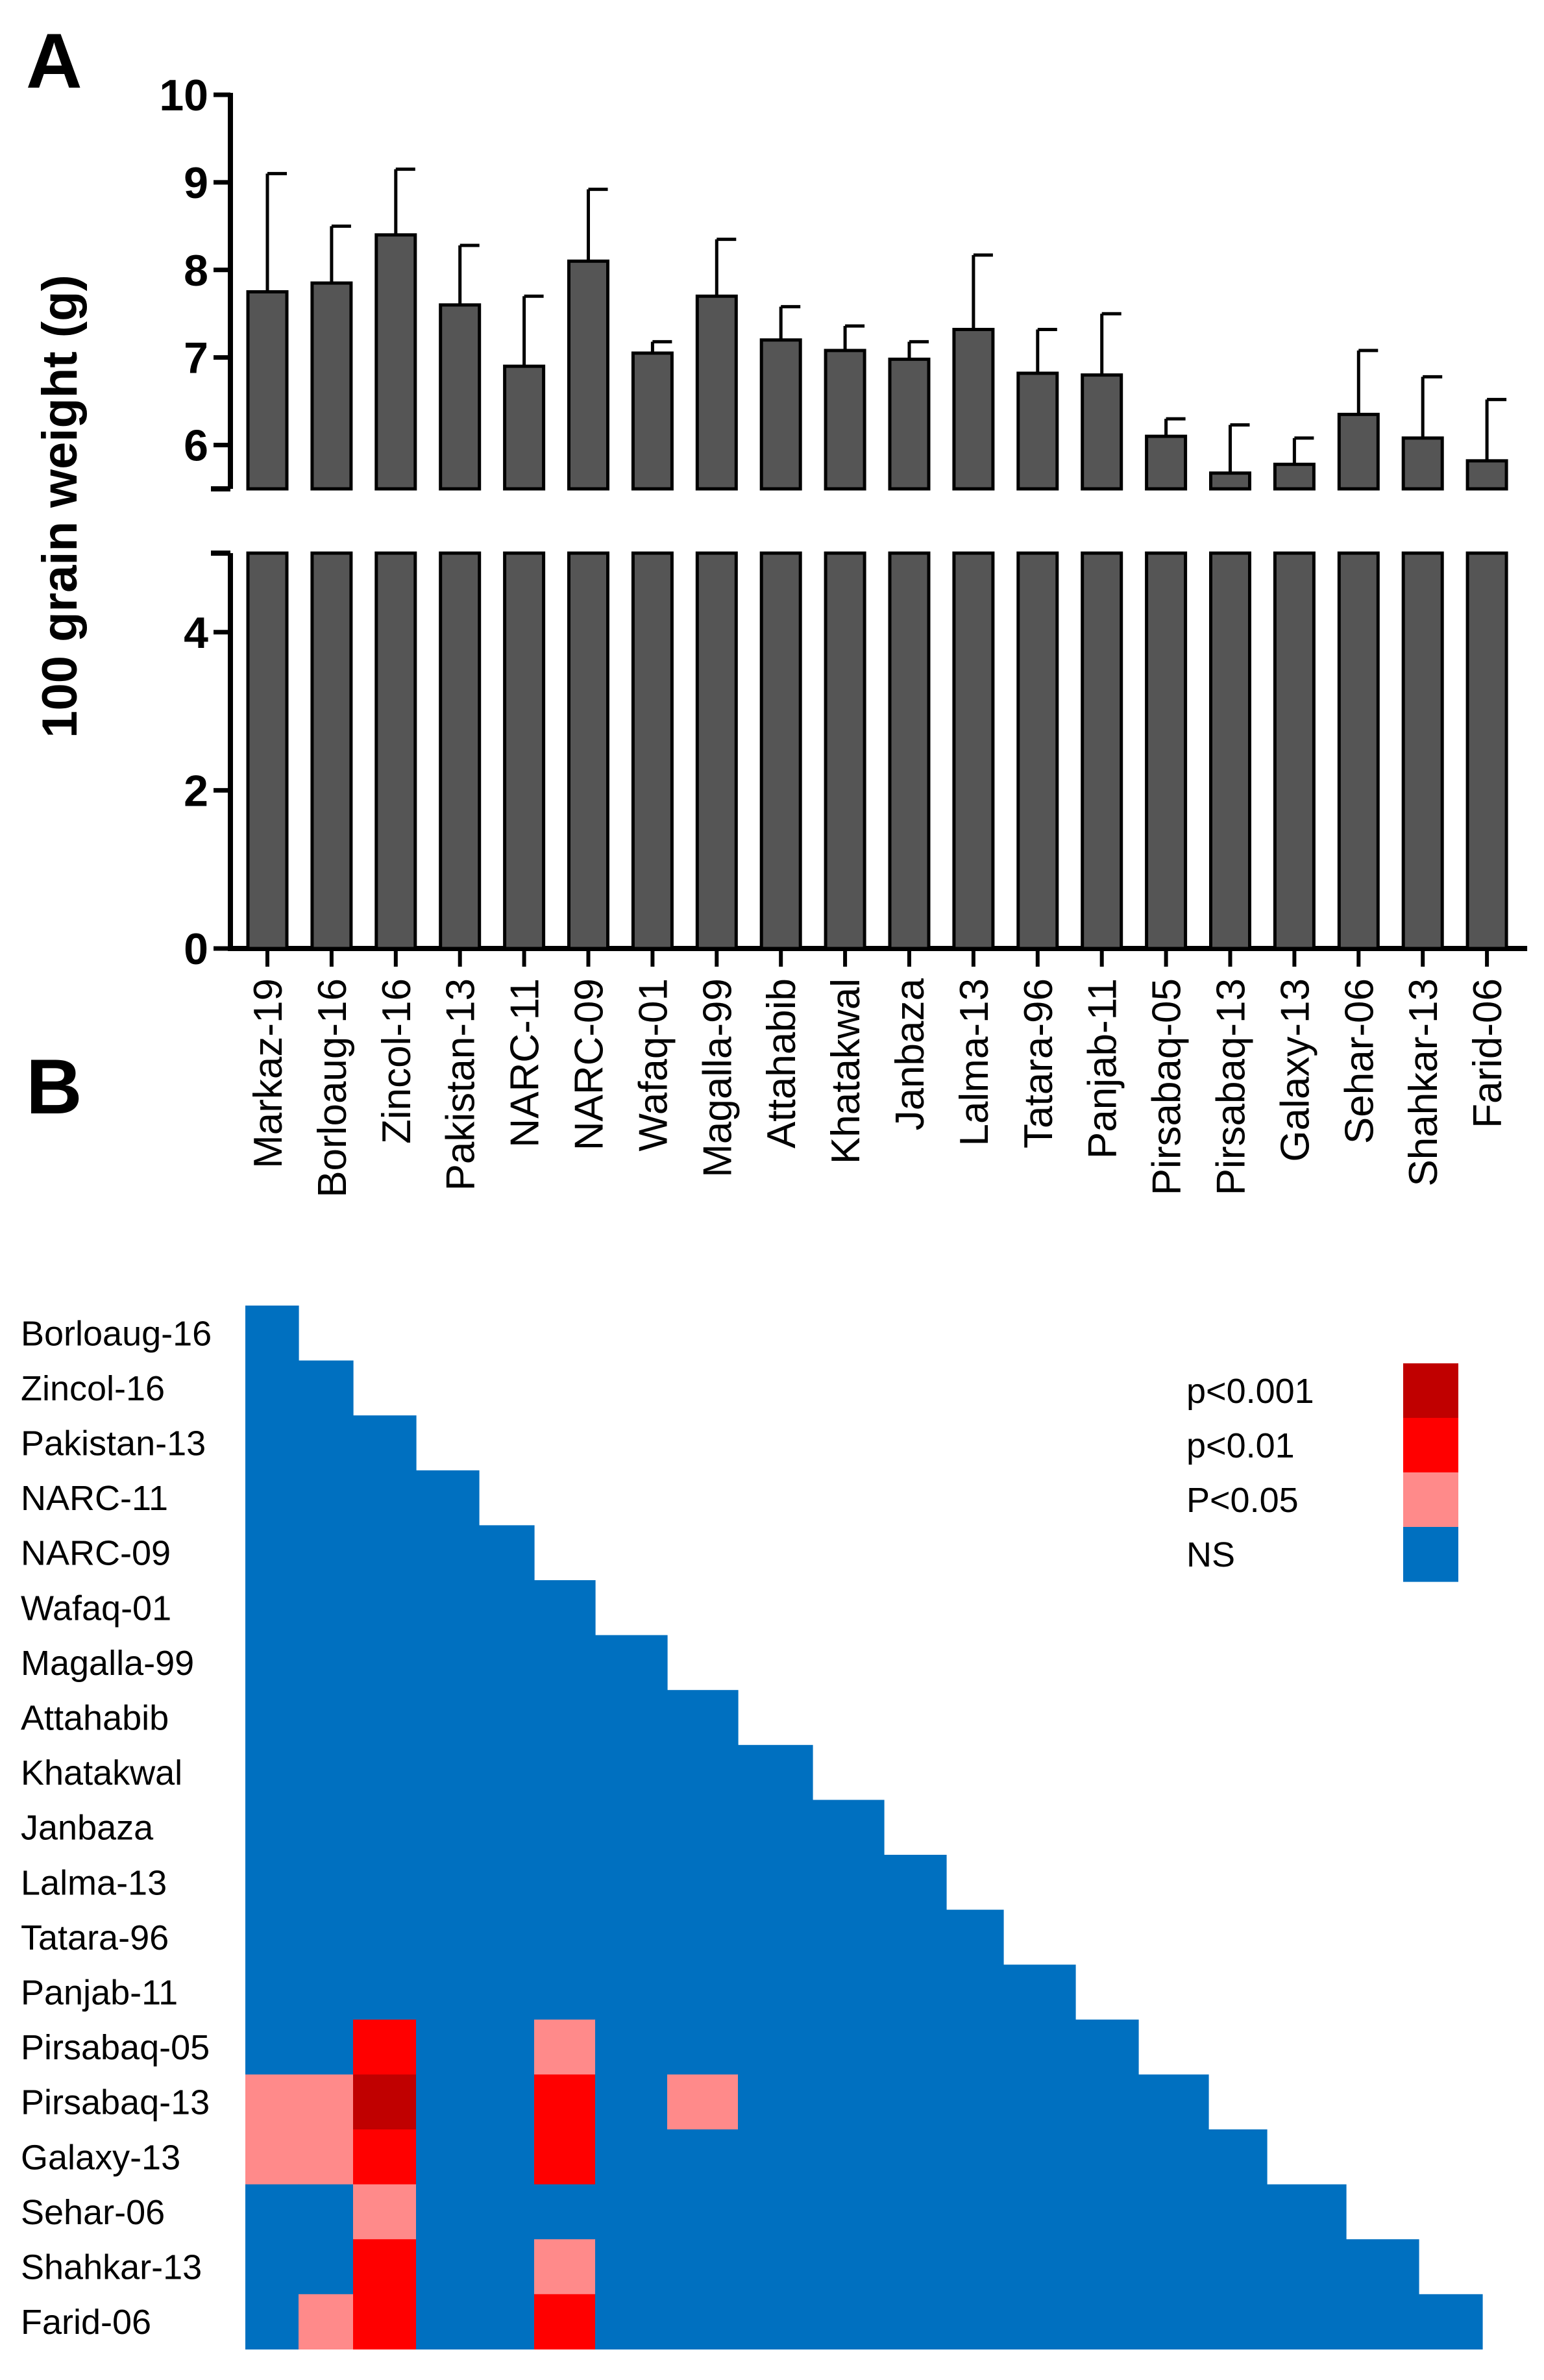 The height and width of the screenshot is (2380, 1544). What do you see at coordinates (268, 1073) in the screenshot?
I see `x-tick-label: Markaz-19` at bounding box center [268, 1073].